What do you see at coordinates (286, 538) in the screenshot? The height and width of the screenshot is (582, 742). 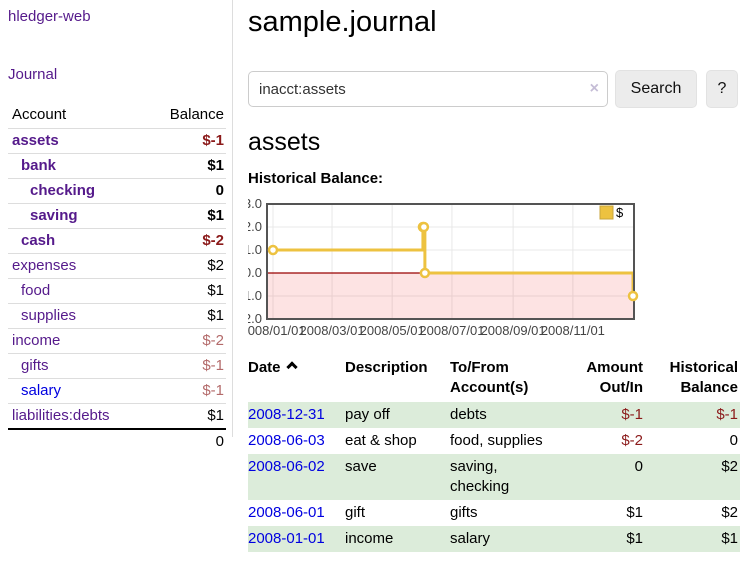 I see `transaction-date-link: 2008-01-01` at bounding box center [286, 538].